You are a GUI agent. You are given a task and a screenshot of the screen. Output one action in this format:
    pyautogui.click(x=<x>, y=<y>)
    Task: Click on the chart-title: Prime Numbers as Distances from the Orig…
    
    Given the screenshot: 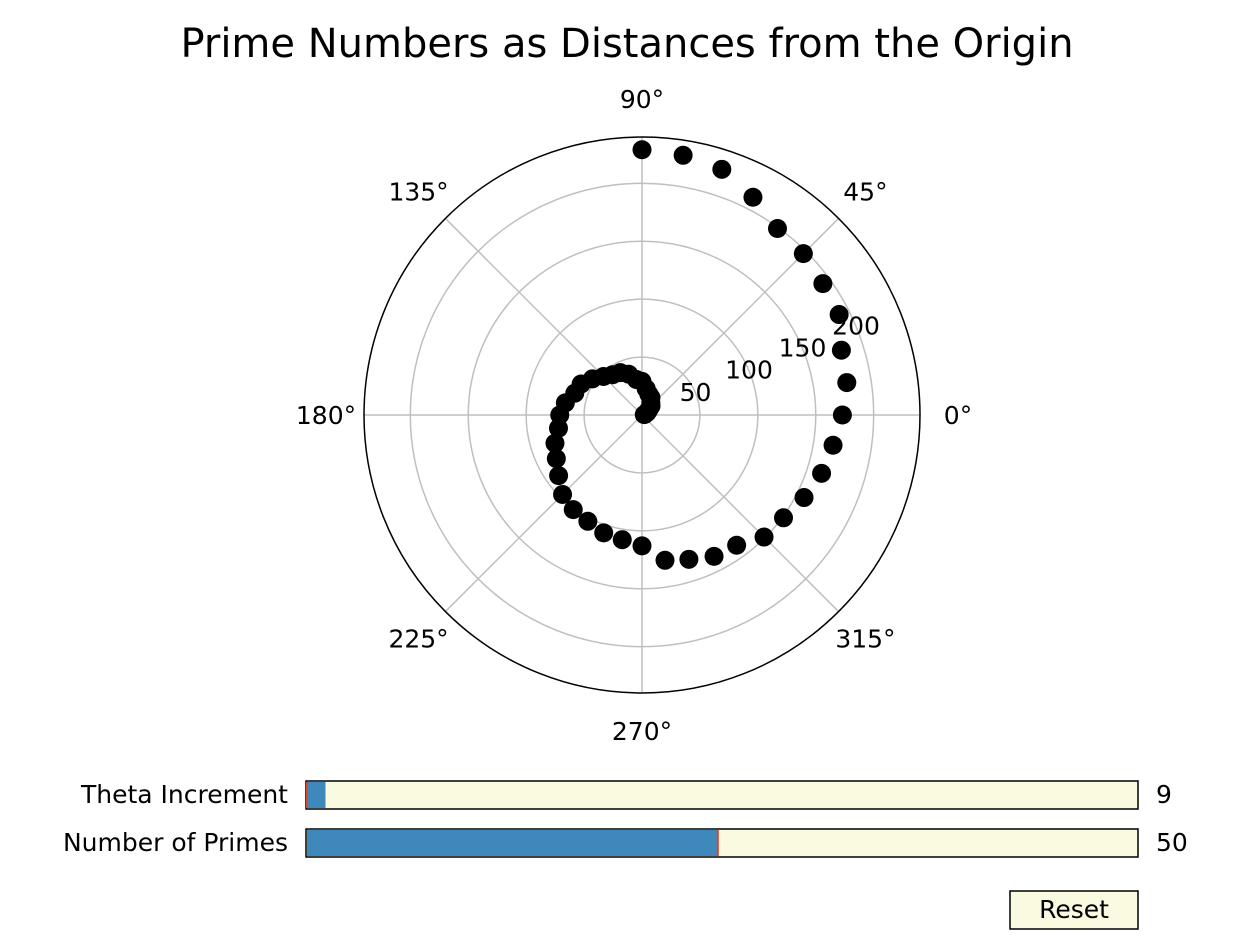 What is the action you would take?
    pyautogui.click(x=626, y=44)
    